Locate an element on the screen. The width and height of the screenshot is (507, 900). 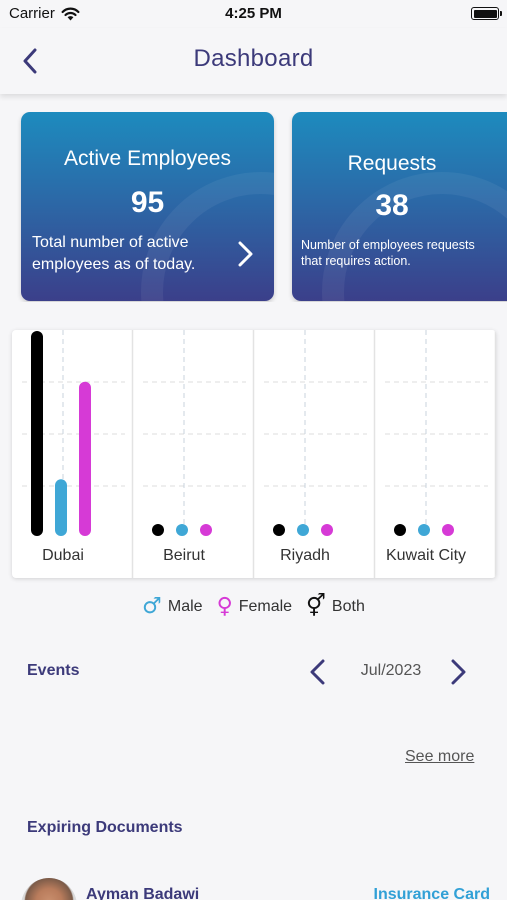
battery-icon is located at coordinates (486, 13).